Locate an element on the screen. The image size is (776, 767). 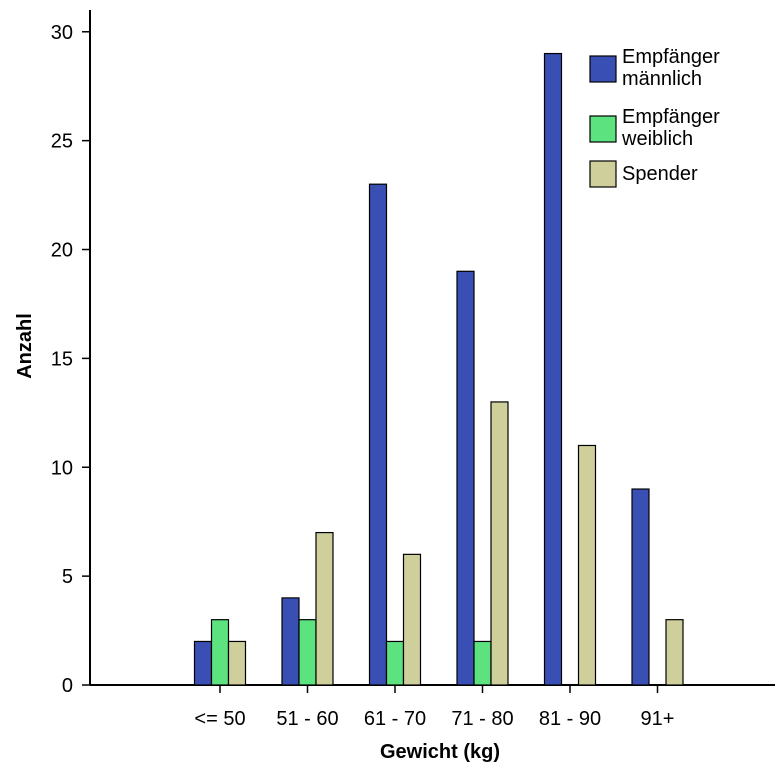
legend-label: weiblich is located at coordinates (657, 139).